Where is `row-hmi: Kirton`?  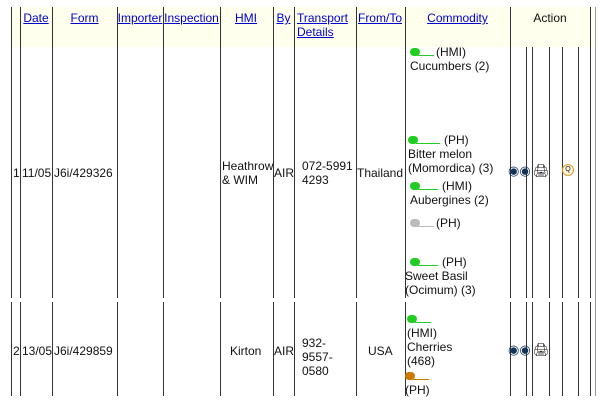 row-hmi: Kirton is located at coordinates (246, 351).